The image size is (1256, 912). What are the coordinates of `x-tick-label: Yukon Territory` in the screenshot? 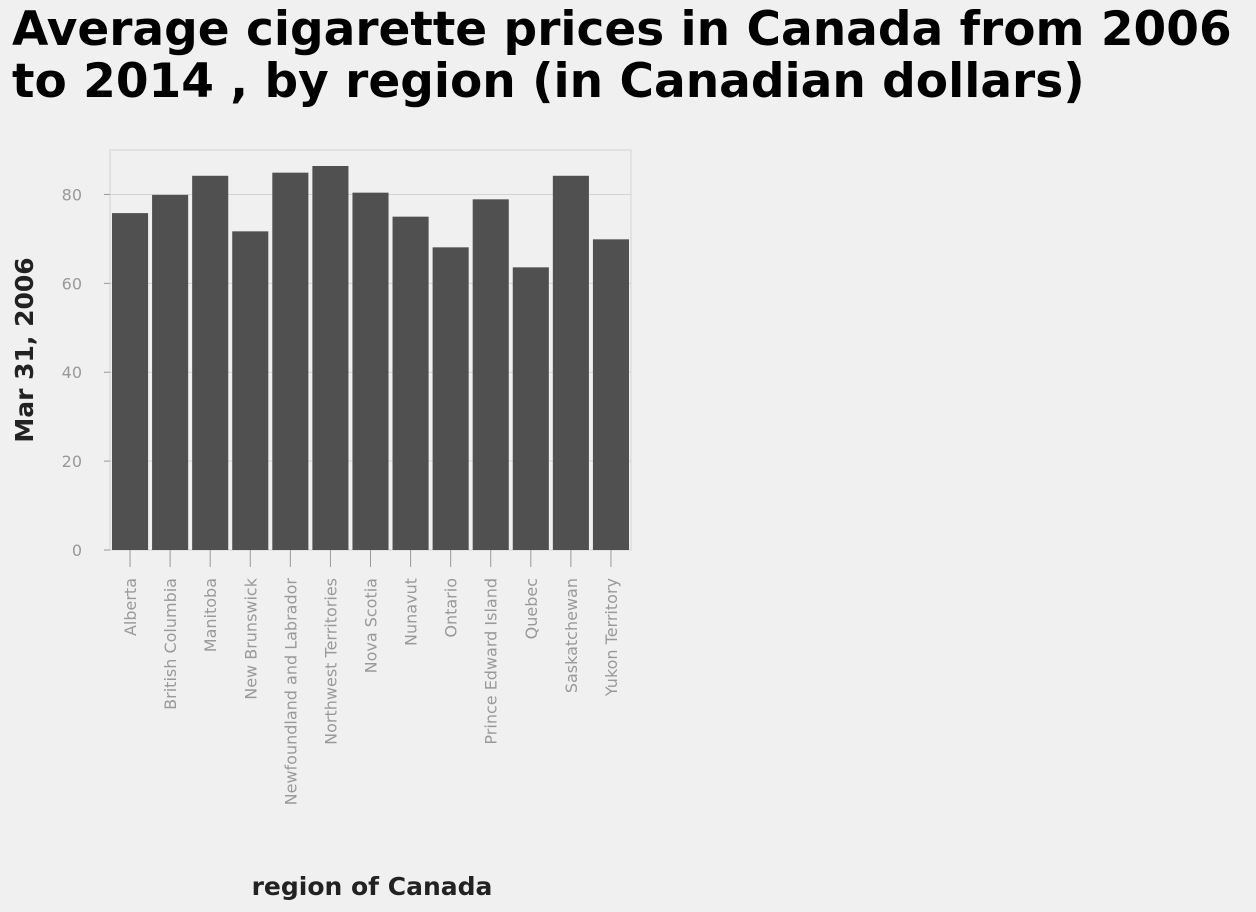 It's located at (611, 637).